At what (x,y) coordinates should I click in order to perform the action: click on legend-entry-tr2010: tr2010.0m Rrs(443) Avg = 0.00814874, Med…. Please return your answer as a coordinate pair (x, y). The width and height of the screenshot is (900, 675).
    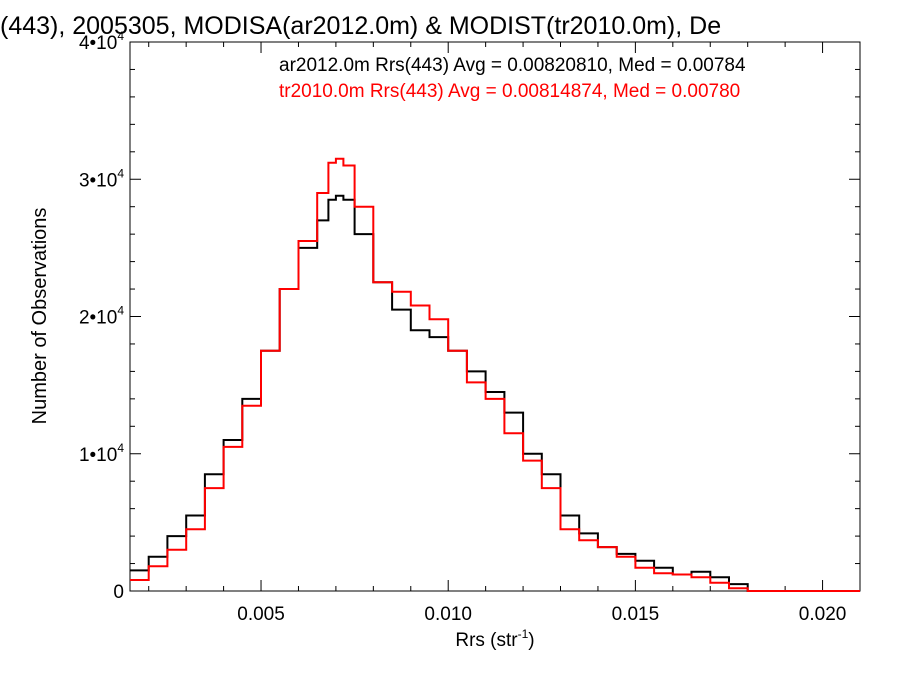
    Looking at the image, I should click on (509, 91).